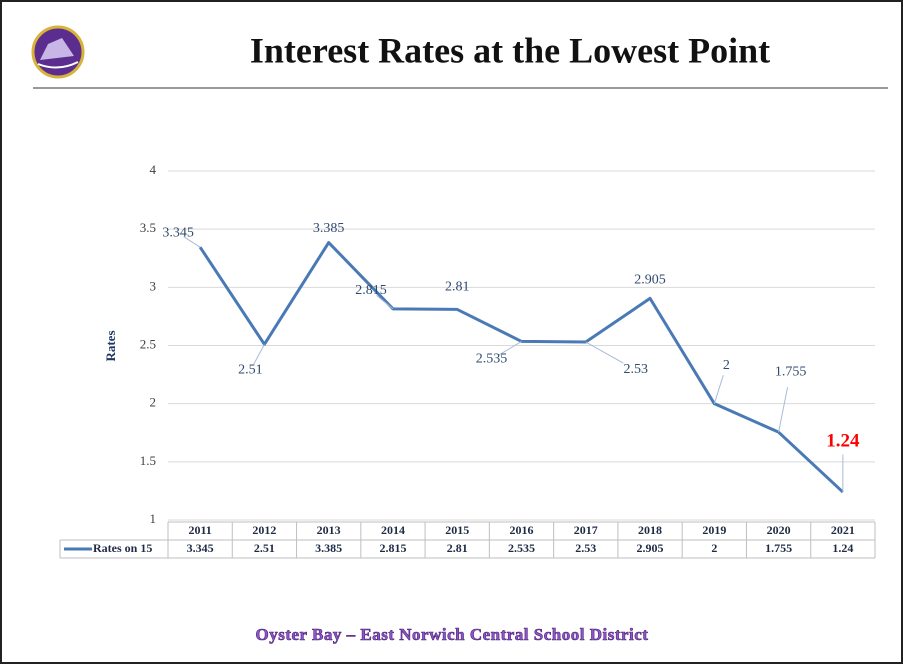 This screenshot has height=664, width=903. I want to click on data-label: 2.905, so click(650, 280).